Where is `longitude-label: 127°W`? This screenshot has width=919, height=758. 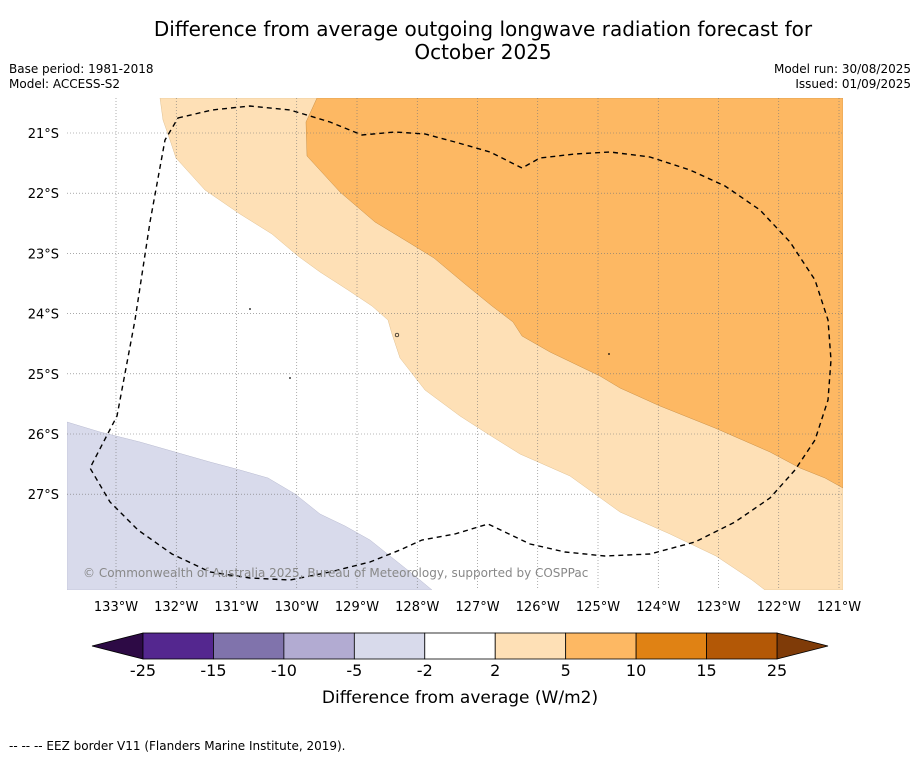 longitude-label: 127°W is located at coordinates (477, 607).